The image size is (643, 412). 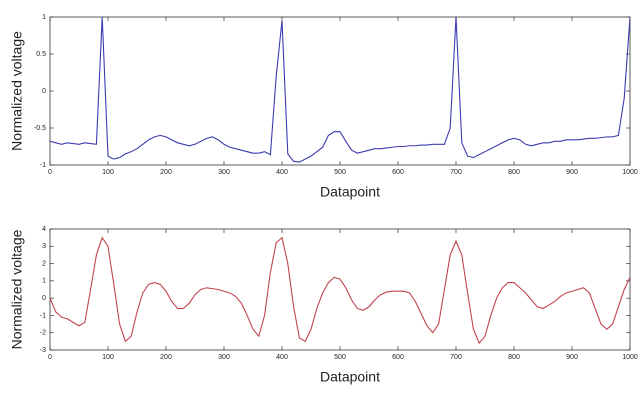 I want to click on y-tick-label: 3, so click(x=44, y=246).